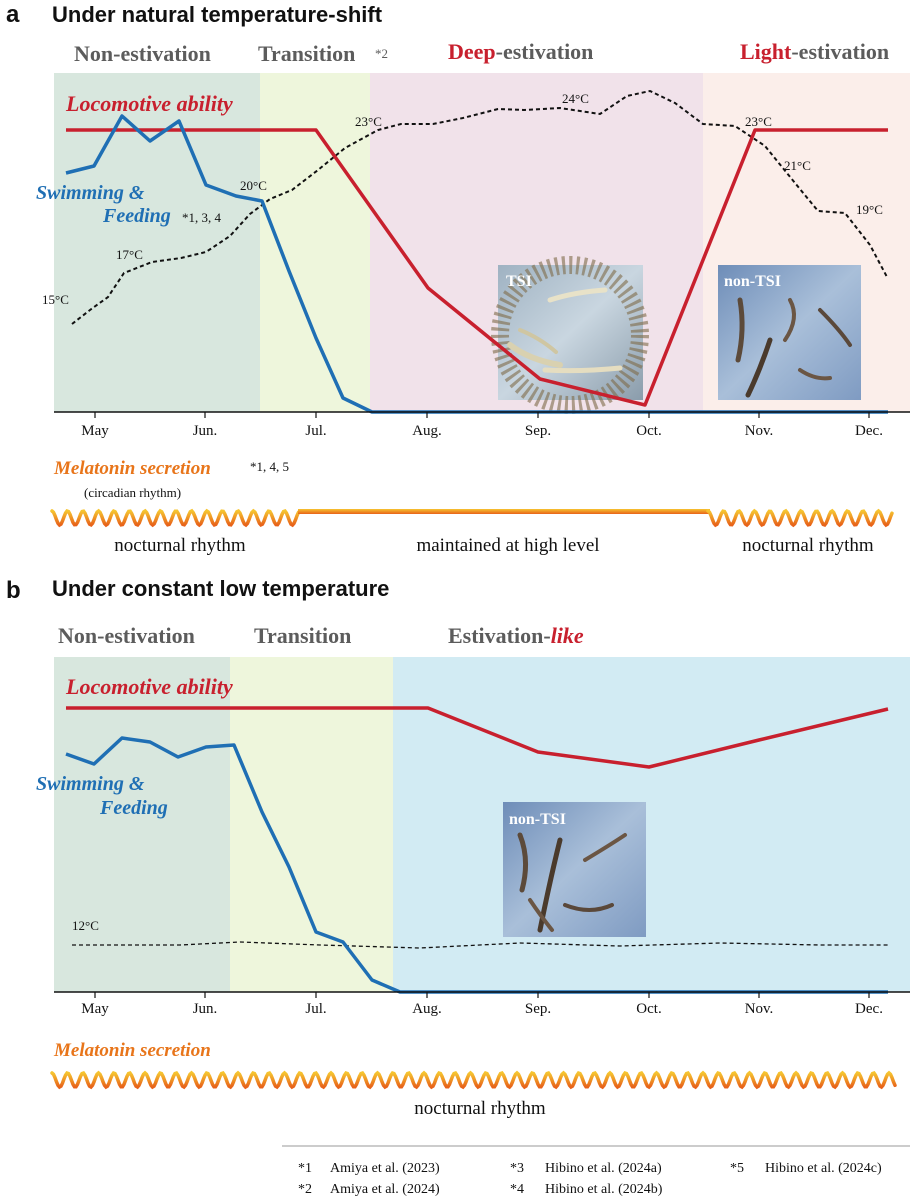 The width and height of the screenshot is (910, 1200). I want to click on rhythm-label-b: nocturnal rhythm, so click(480, 1108).